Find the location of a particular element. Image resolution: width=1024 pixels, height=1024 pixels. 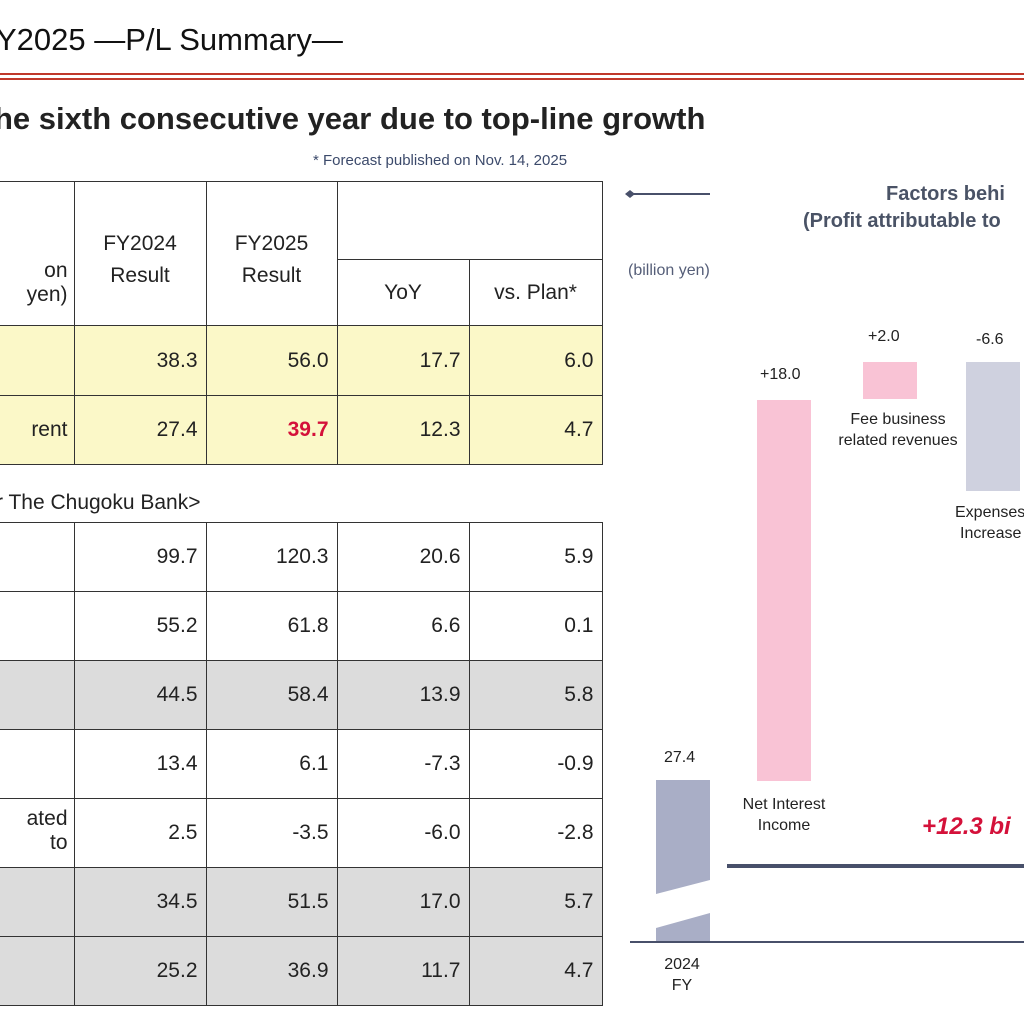

cell-fy2025: 6.1 is located at coordinates (271, 764).